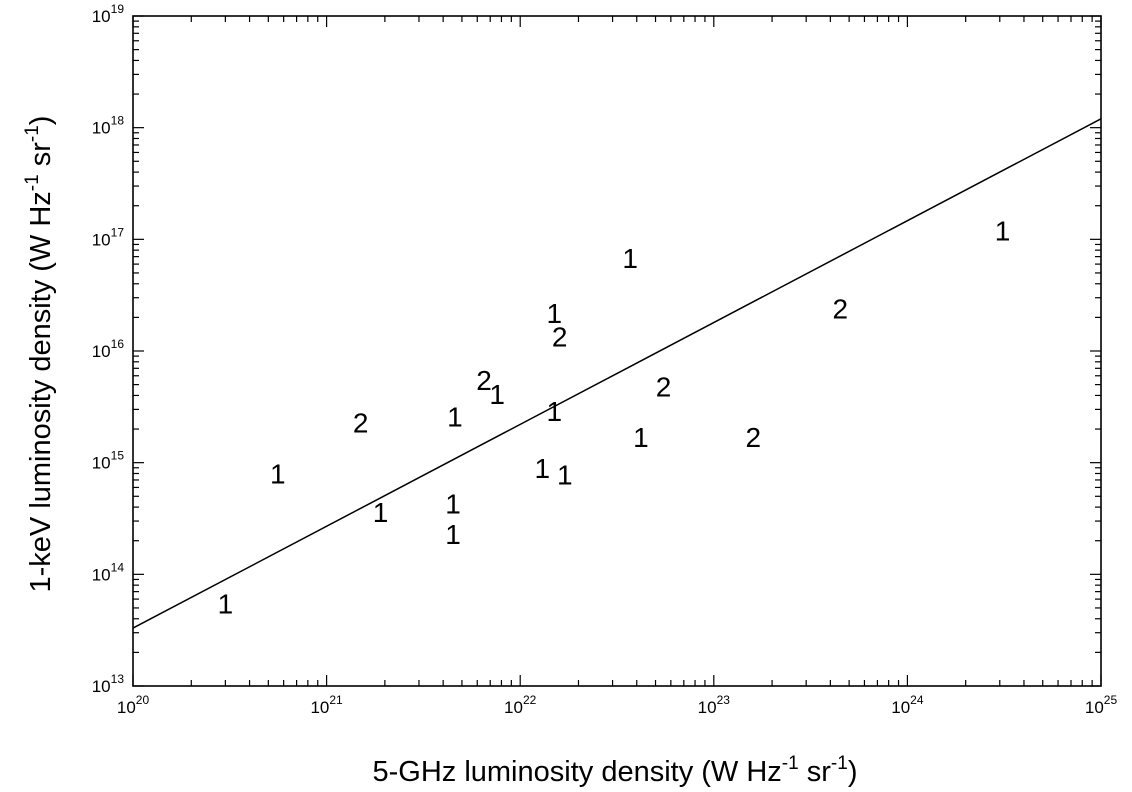  What do you see at coordinates (41, 391) in the screenshot?
I see `y-axis-title-part: 1-keV luminosity density (W Hz` at bounding box center [41, 391].